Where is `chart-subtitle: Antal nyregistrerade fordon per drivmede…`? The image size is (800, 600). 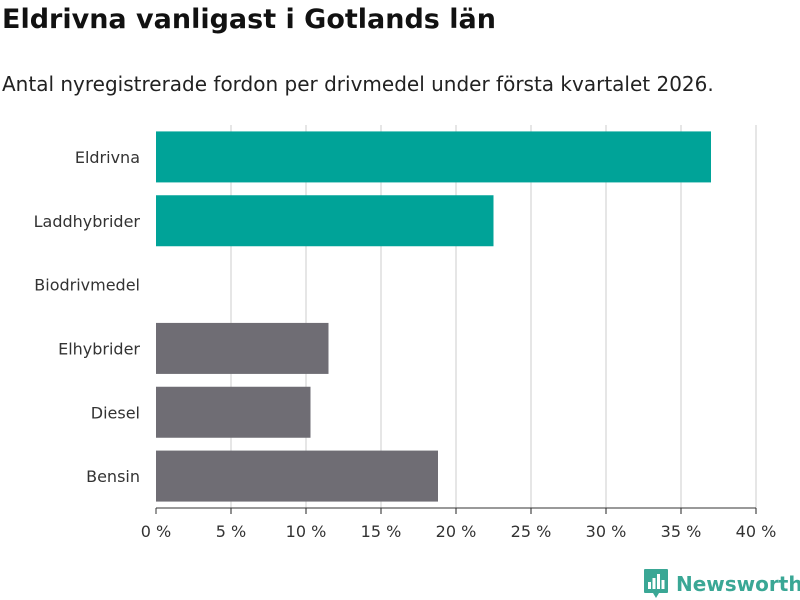
chart-subtitle: Antal nyregistrerade fordon per drivmede… is located at coordinates (358, 84).